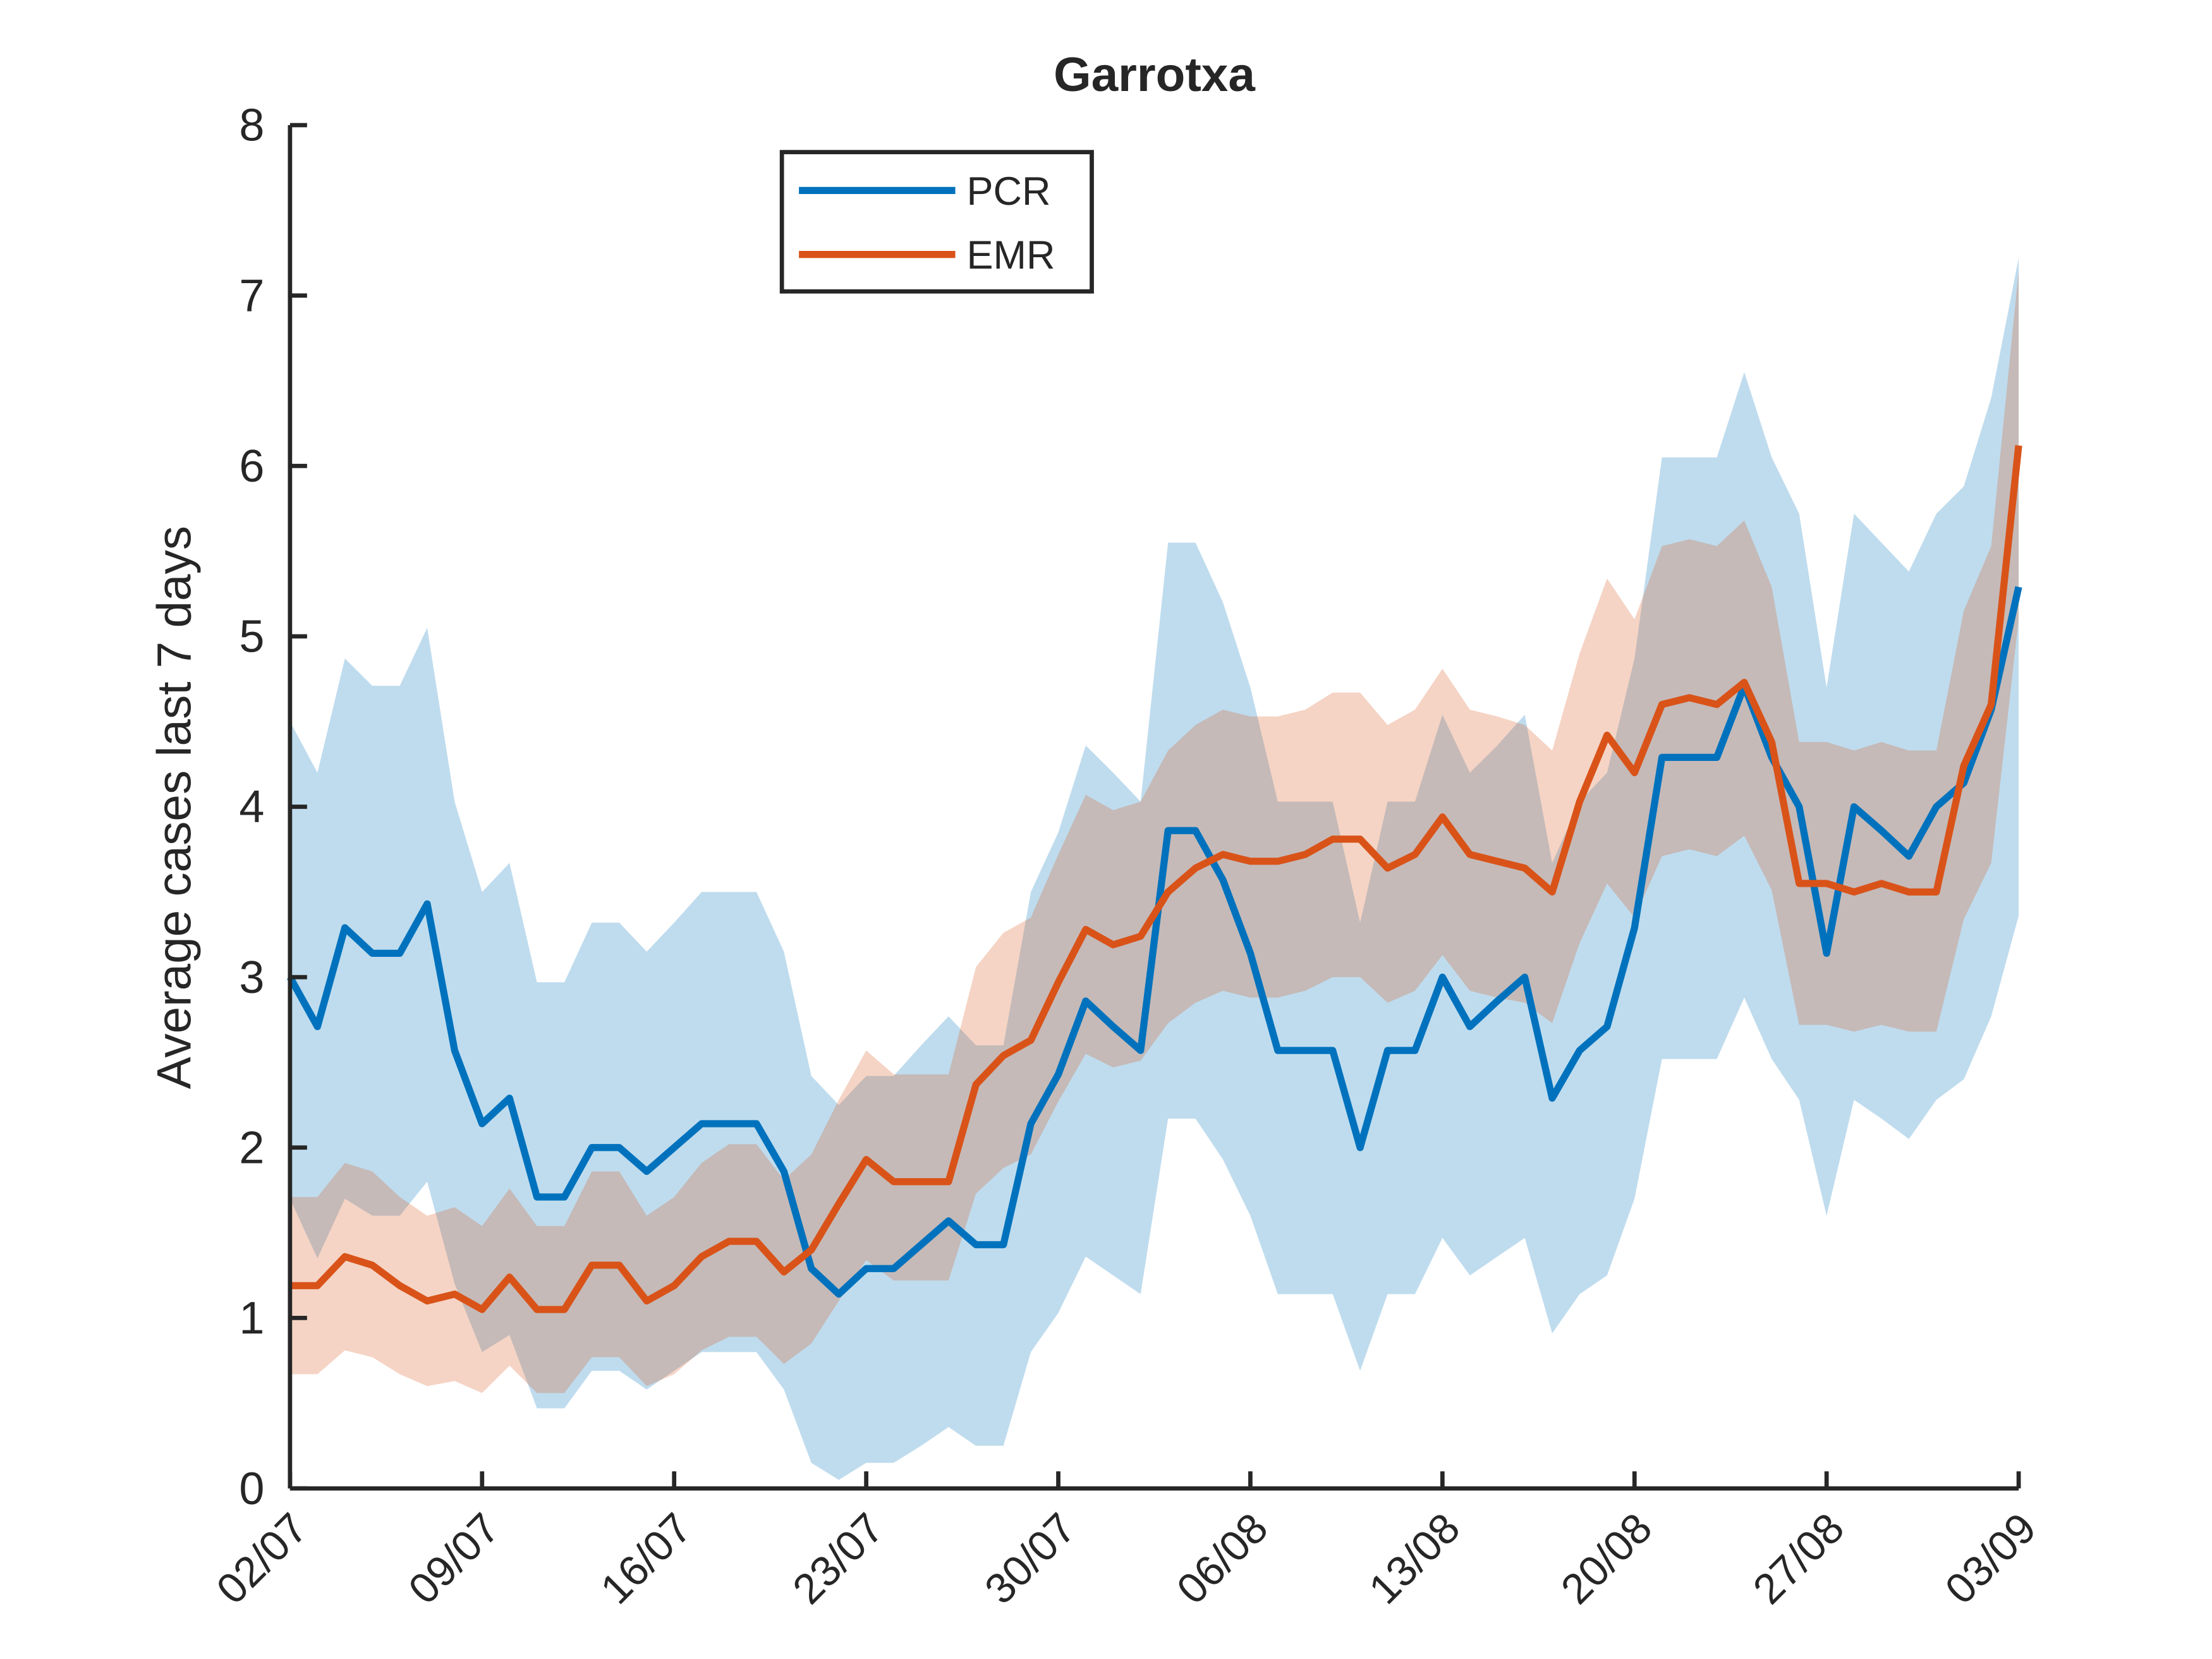  I want to click on x-tick-label: 09/07, so click(453, 1558).